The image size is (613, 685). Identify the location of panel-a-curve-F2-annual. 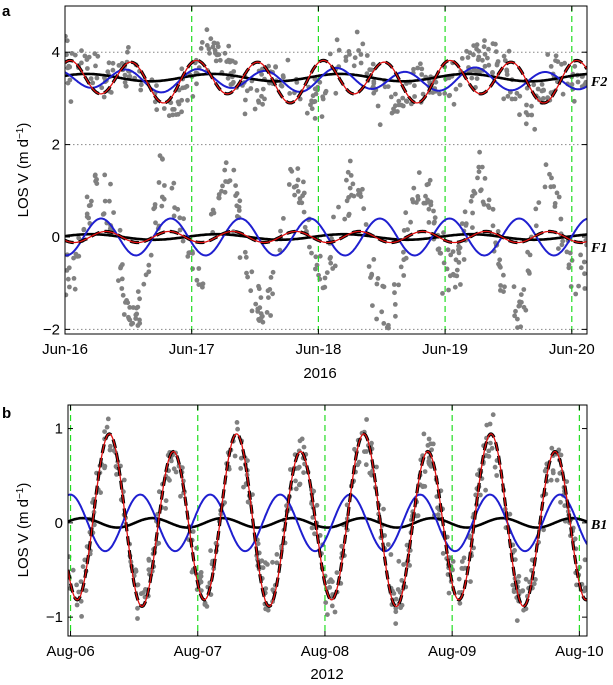
(326, 77).